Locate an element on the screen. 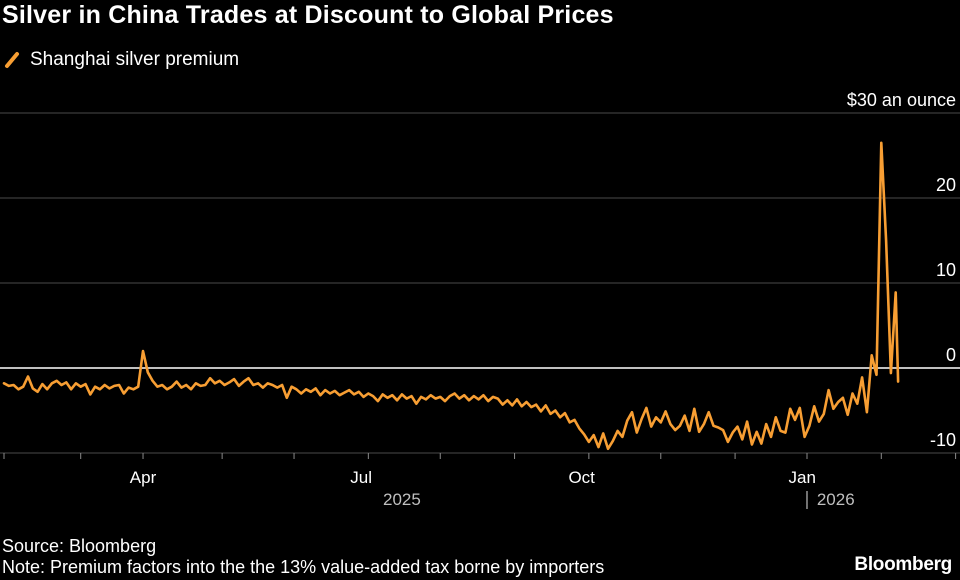 The width and height of the screenshot is (960, 580). legend: Shanghai silver premium is located at coordinates (120, 60).